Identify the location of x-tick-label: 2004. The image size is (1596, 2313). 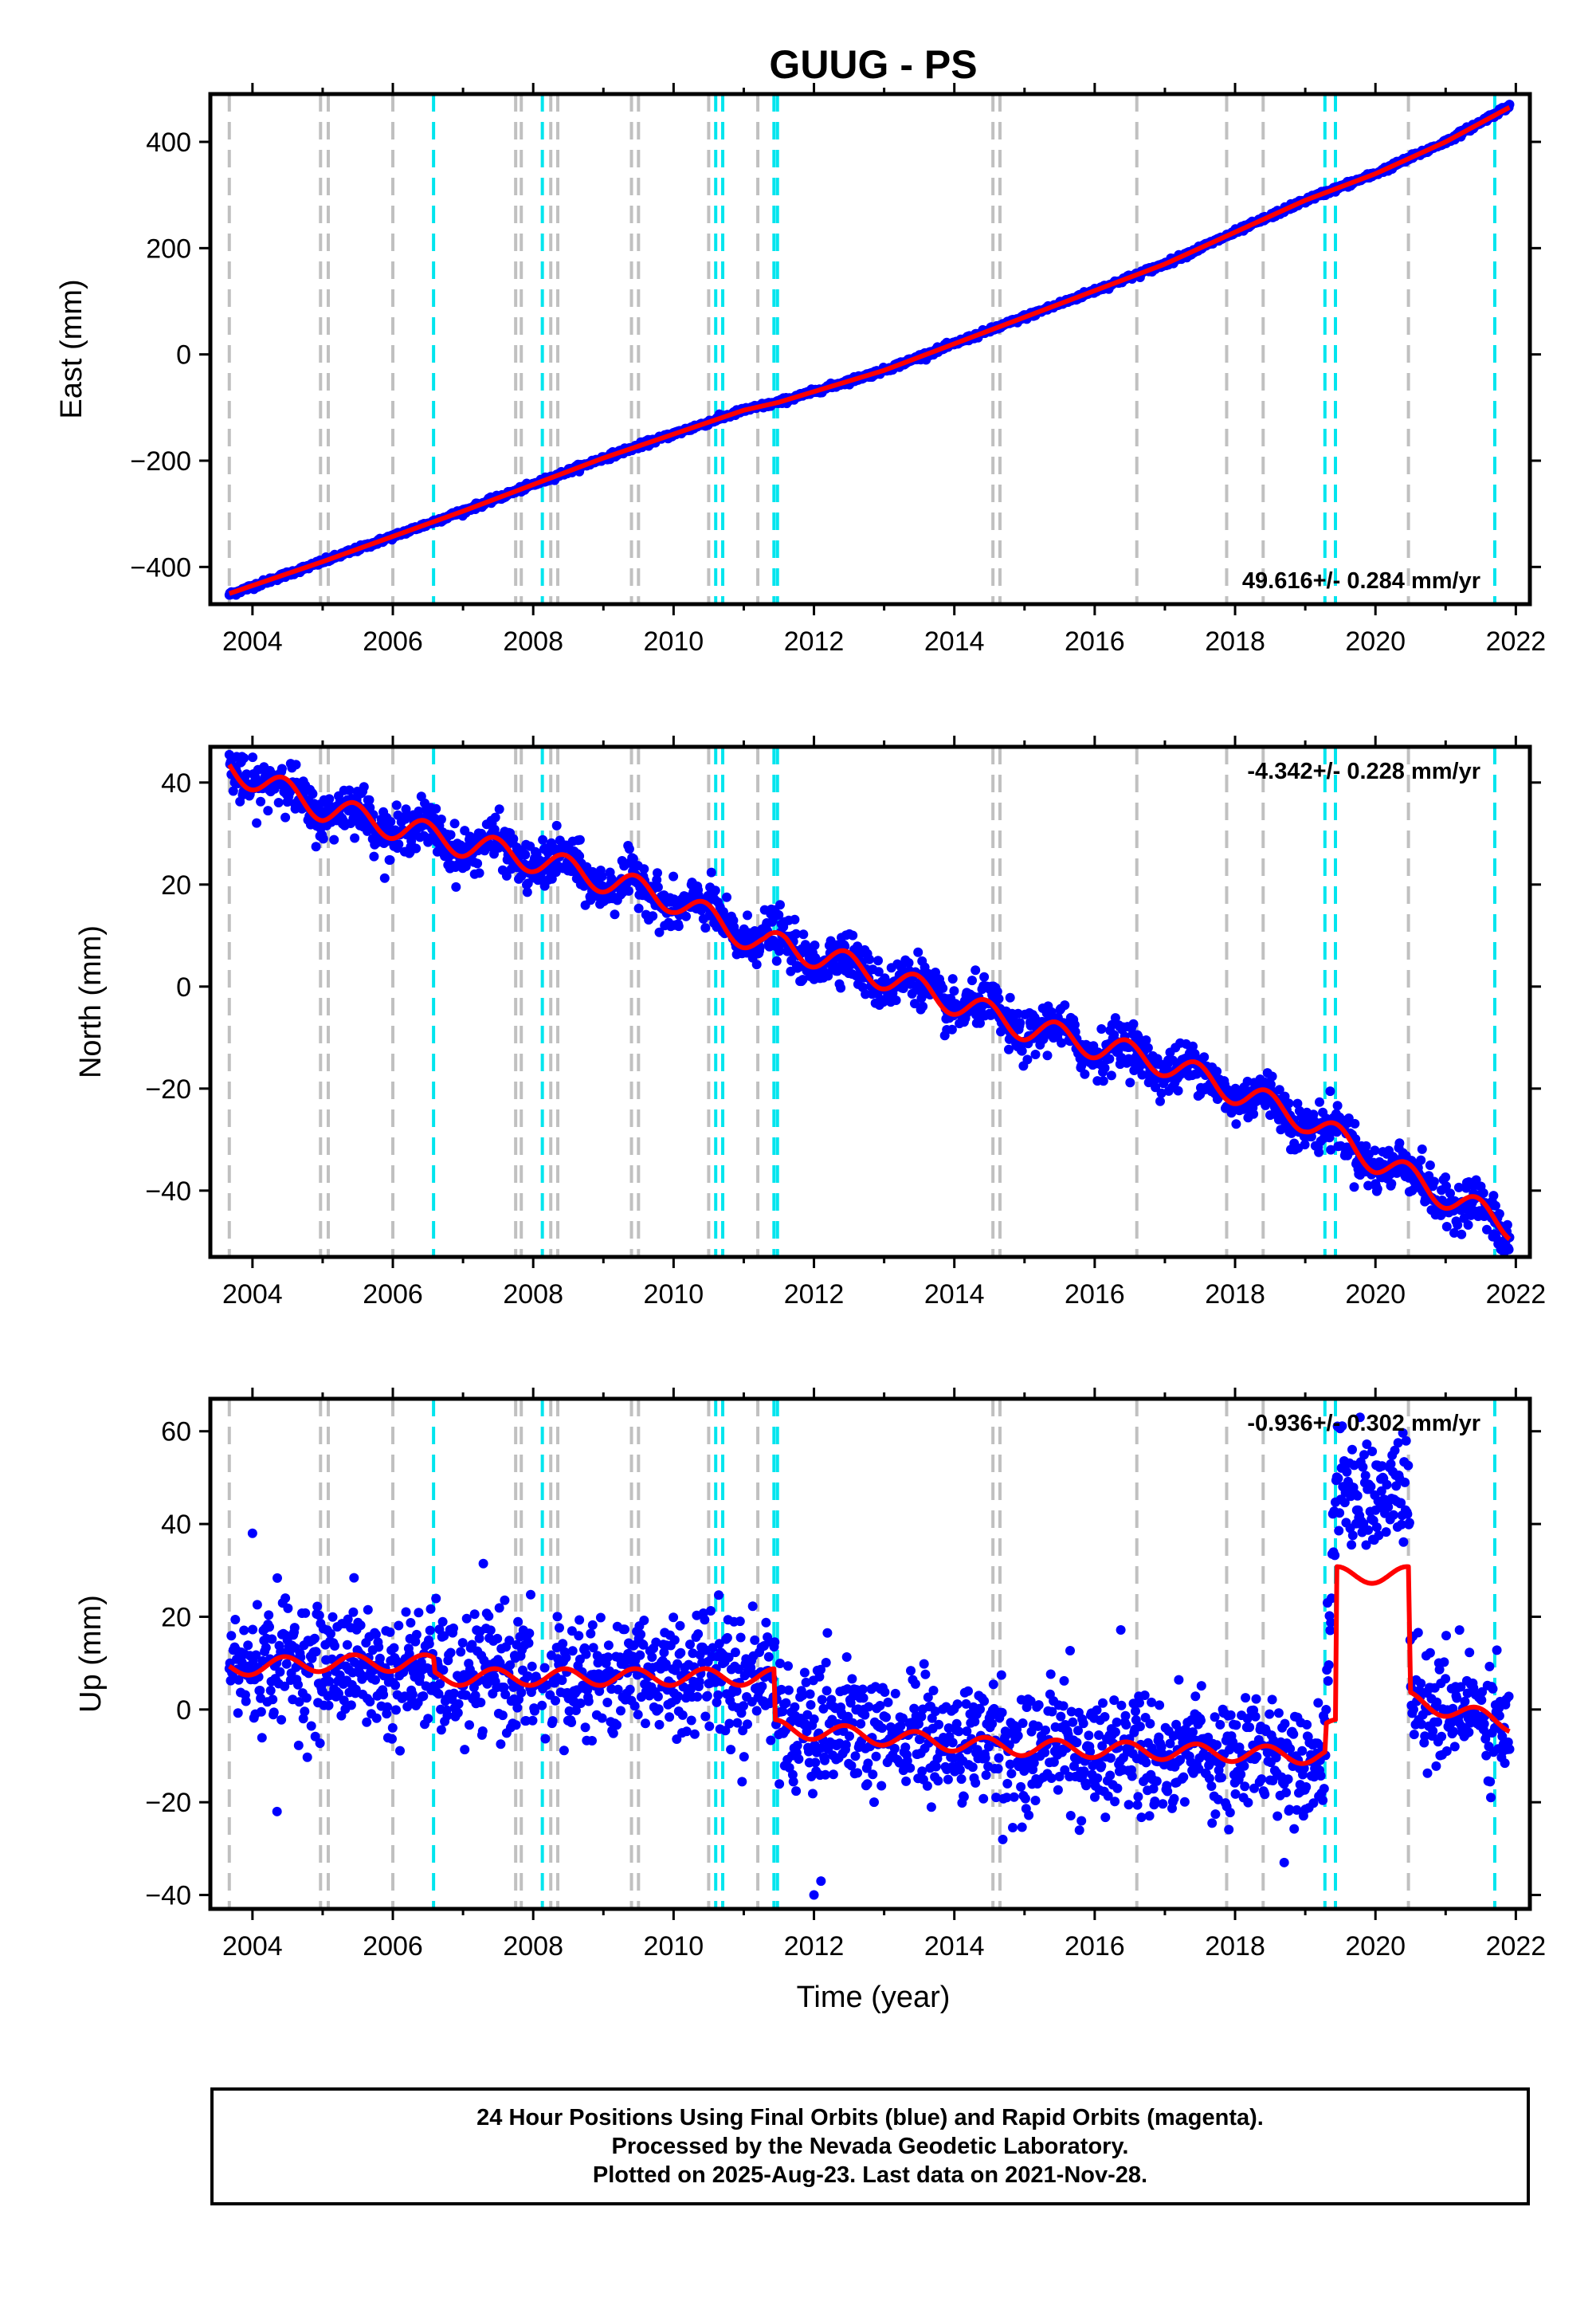
(253, 1295).